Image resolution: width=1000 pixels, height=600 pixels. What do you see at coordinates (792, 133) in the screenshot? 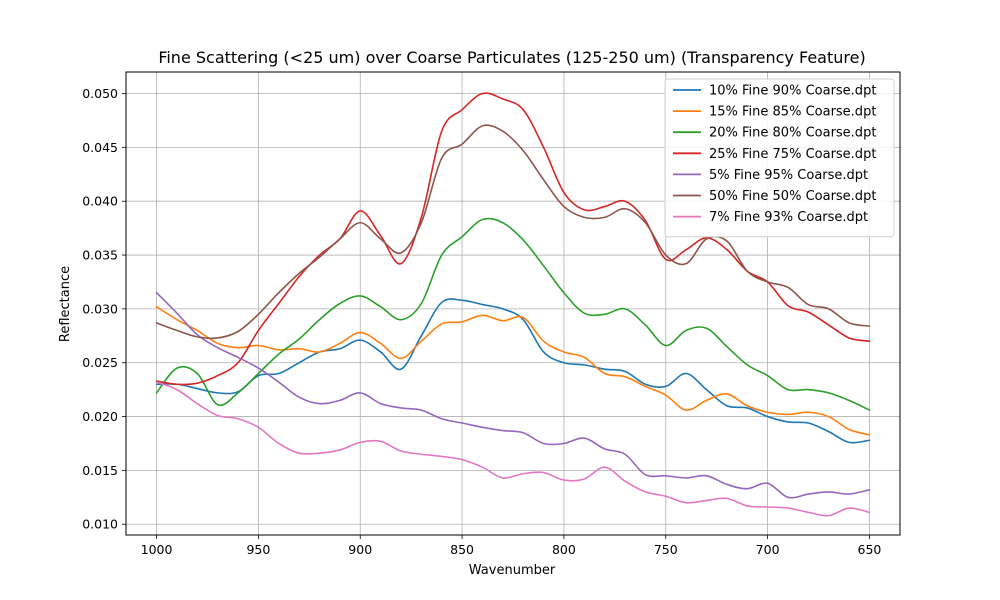
I see `legend-label: 20% Fine 80% Coarse.dpt` at bounding box center [792, 133].